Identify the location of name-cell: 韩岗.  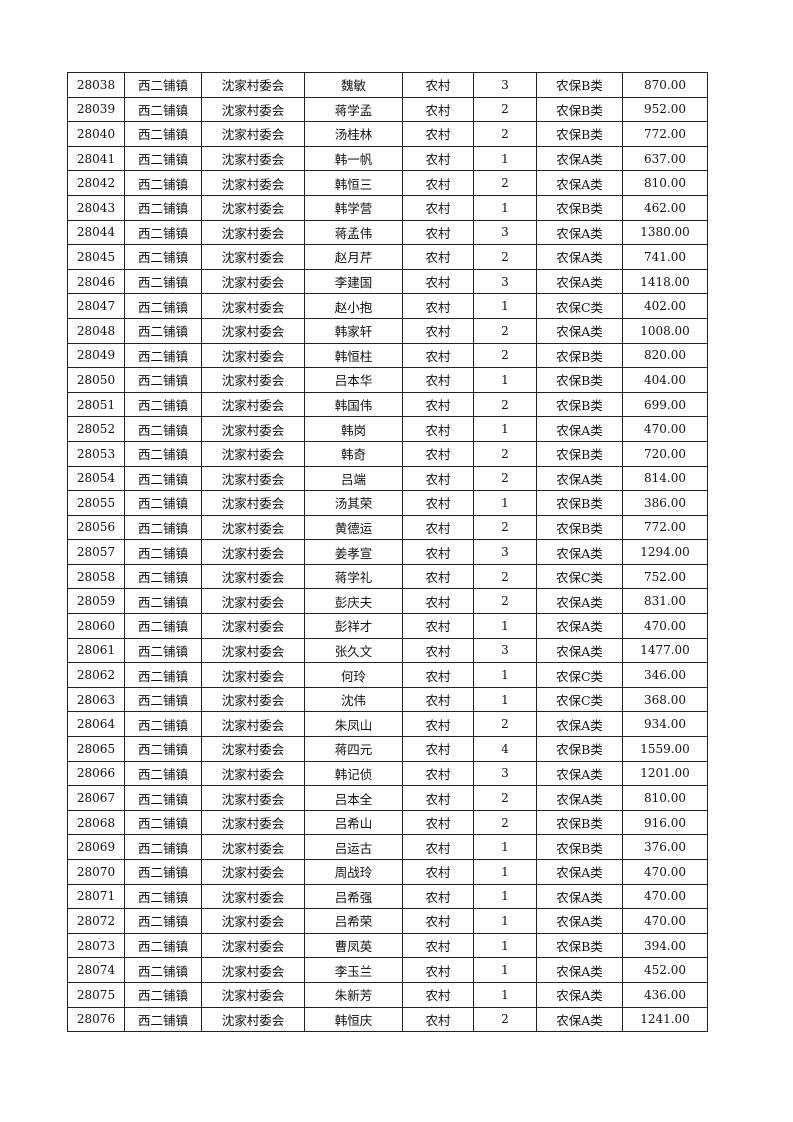
(353, 429).